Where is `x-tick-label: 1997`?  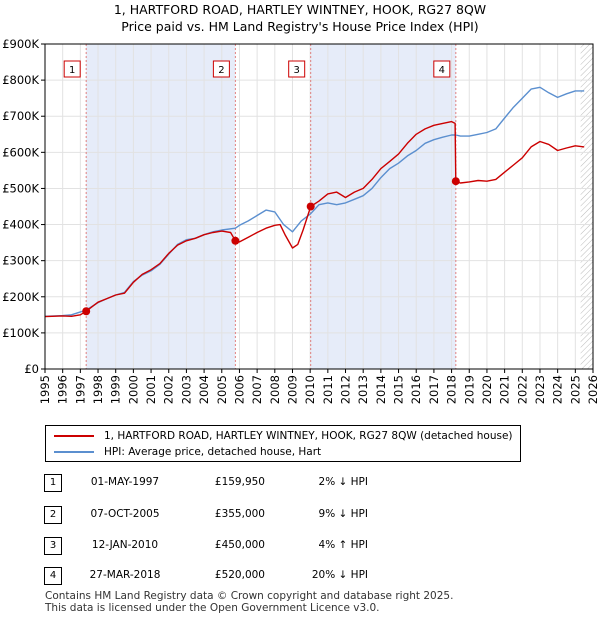
x-tick-label: 1997 is located at coordinates (80, 389).